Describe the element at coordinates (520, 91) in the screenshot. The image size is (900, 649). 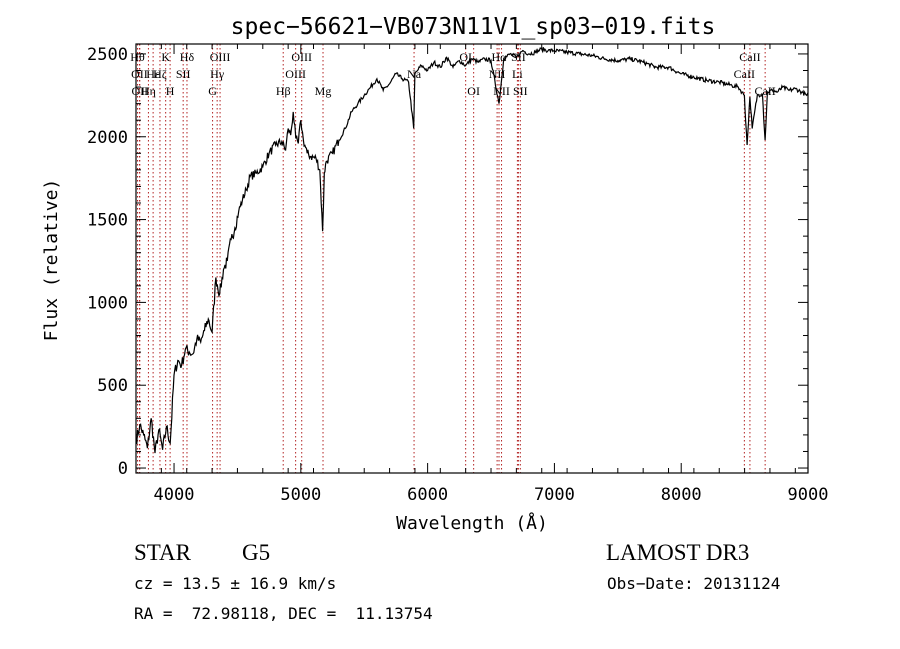
I see `line-marker-label-25: SII` at that location.